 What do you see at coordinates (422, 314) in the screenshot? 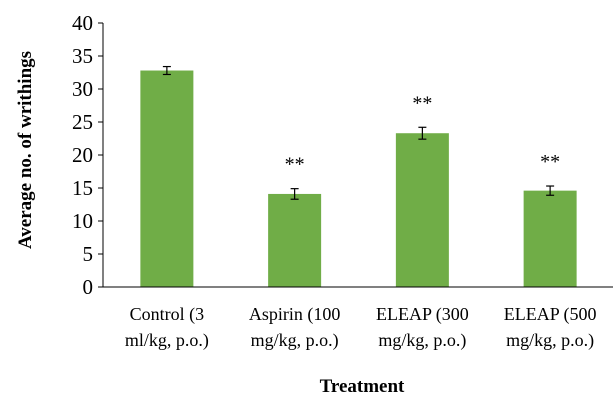
I see `x-category-label: ELEAP (300` at bounding box center [422, 314].